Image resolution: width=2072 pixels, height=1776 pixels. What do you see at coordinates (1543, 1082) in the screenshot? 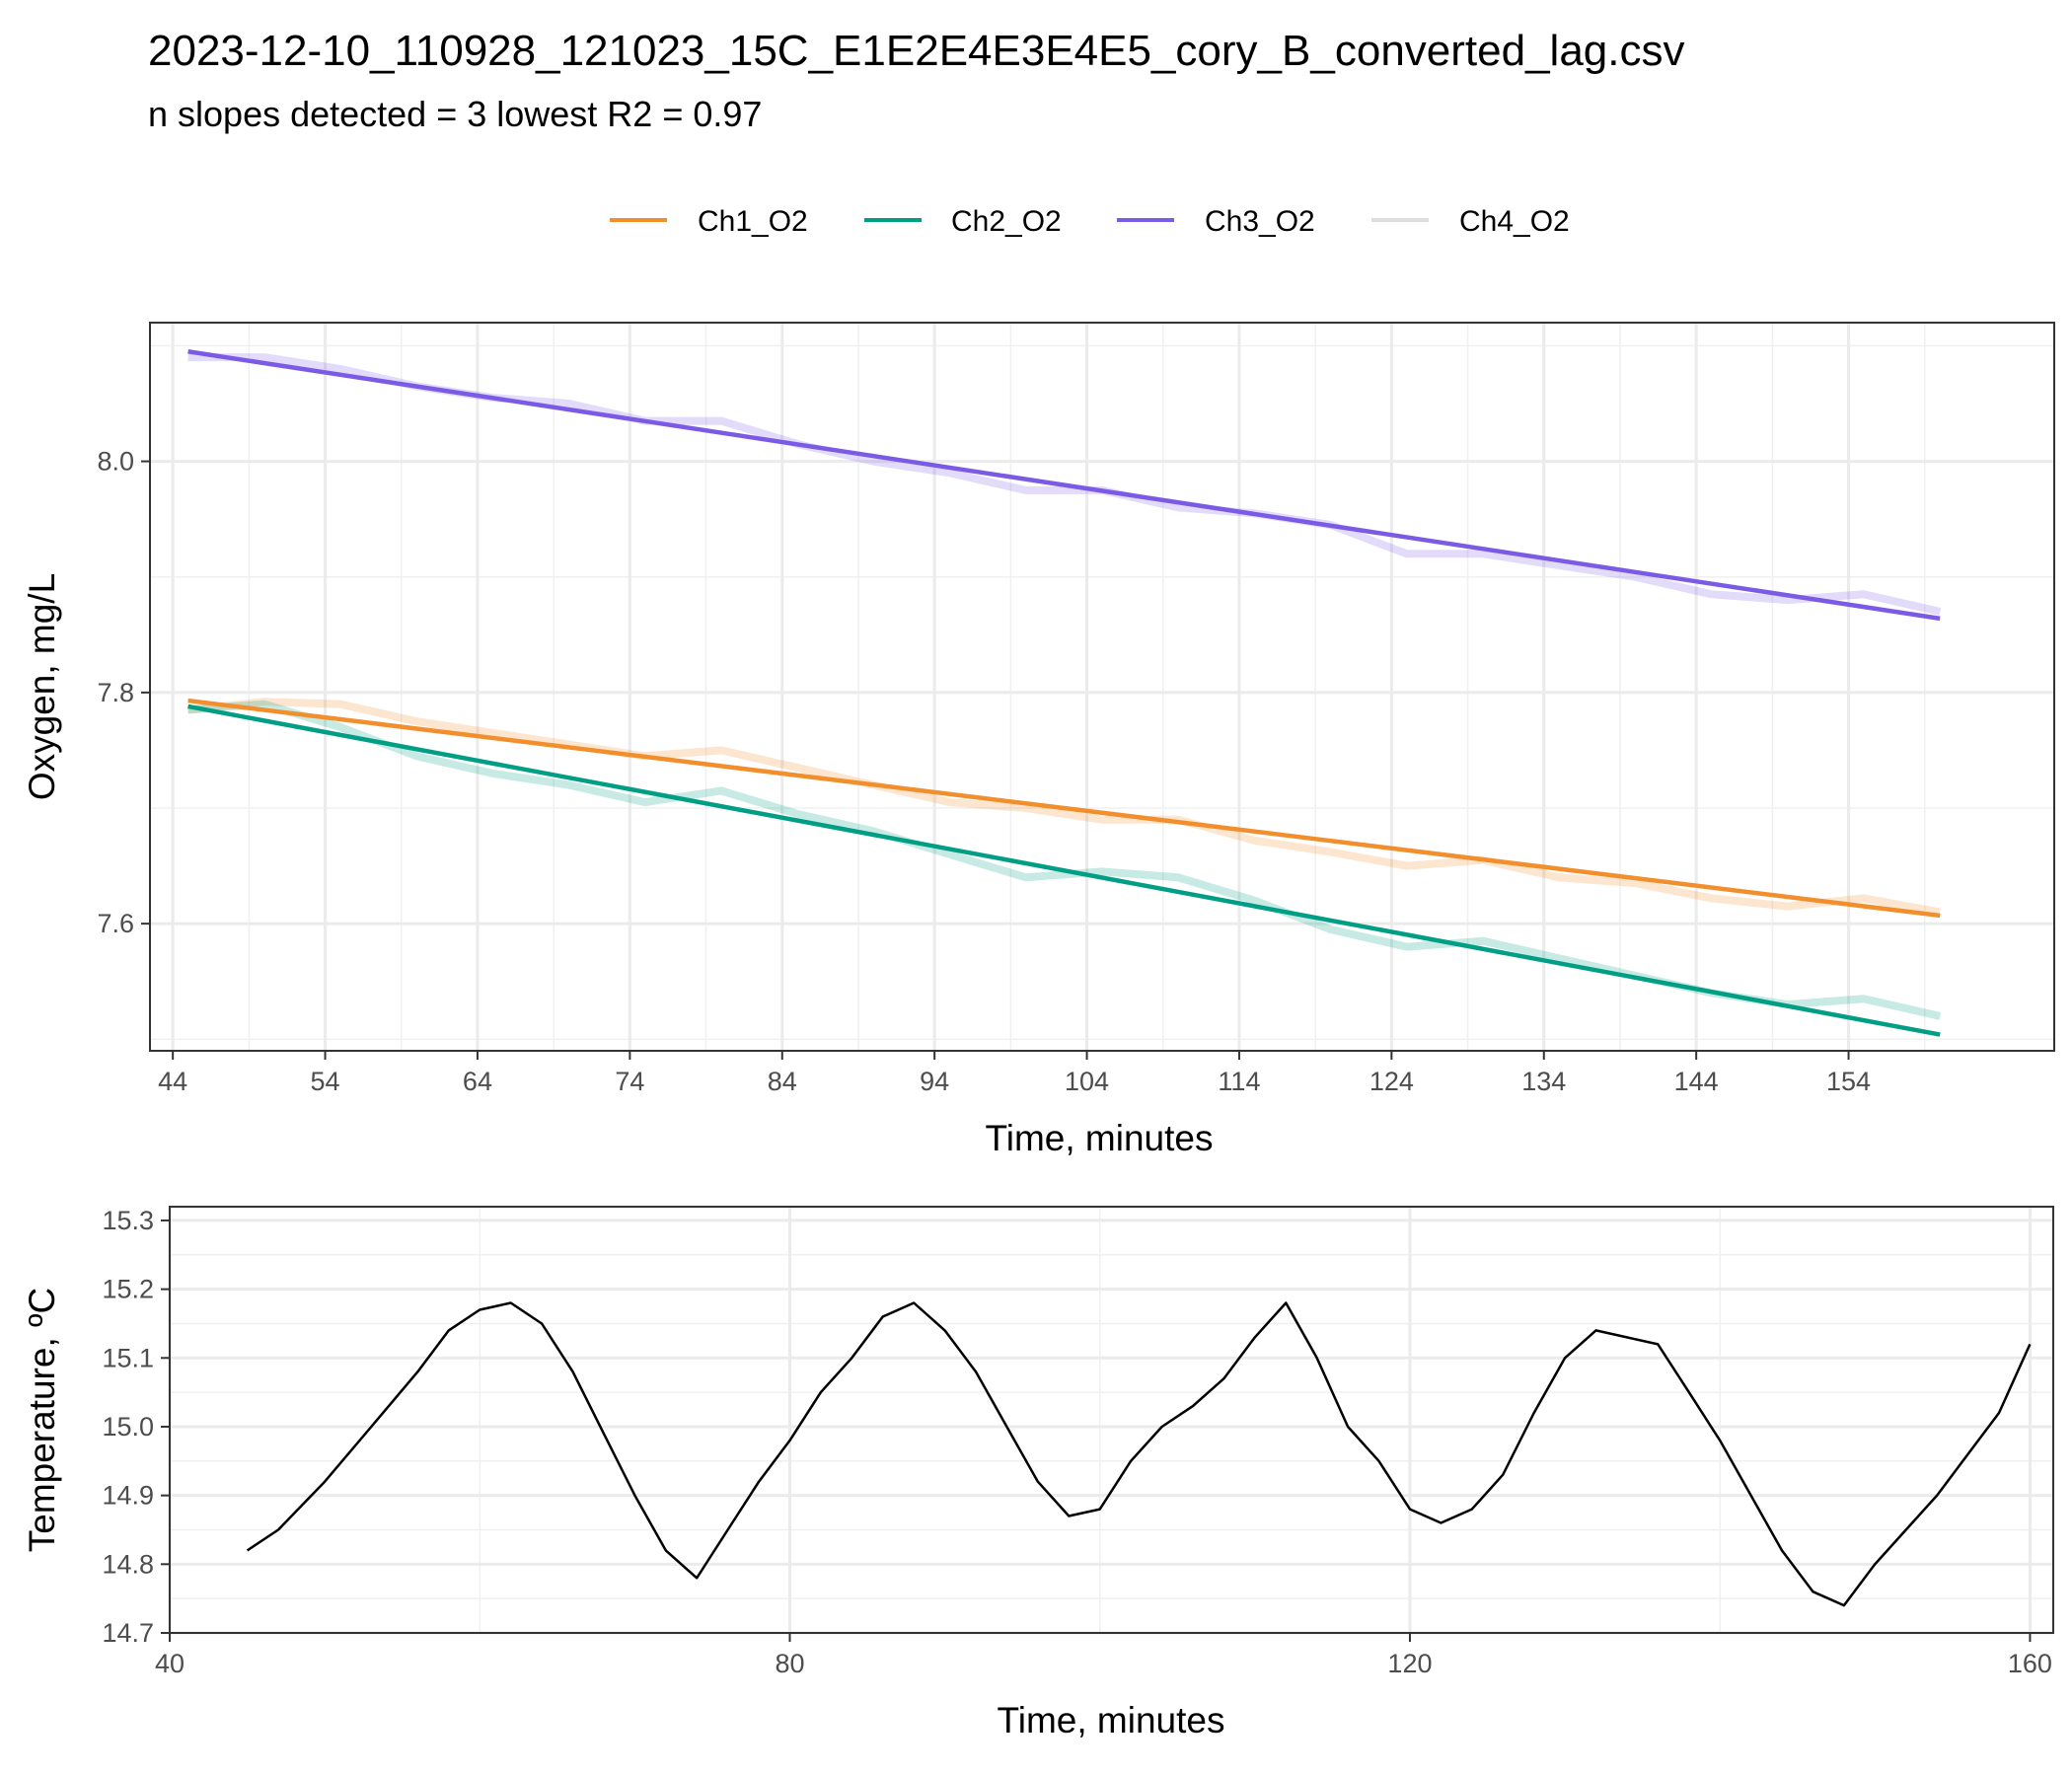
I see `oxygen-x-tick-label: 134` at bounding box center [1543, 1082].